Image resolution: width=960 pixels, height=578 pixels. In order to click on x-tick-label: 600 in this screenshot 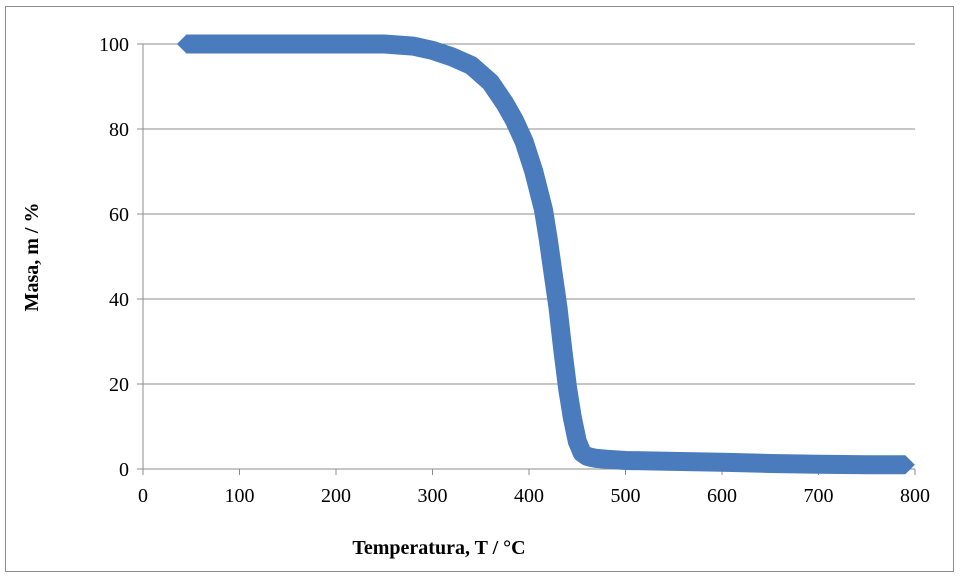, I will do `click(722, 496)`.